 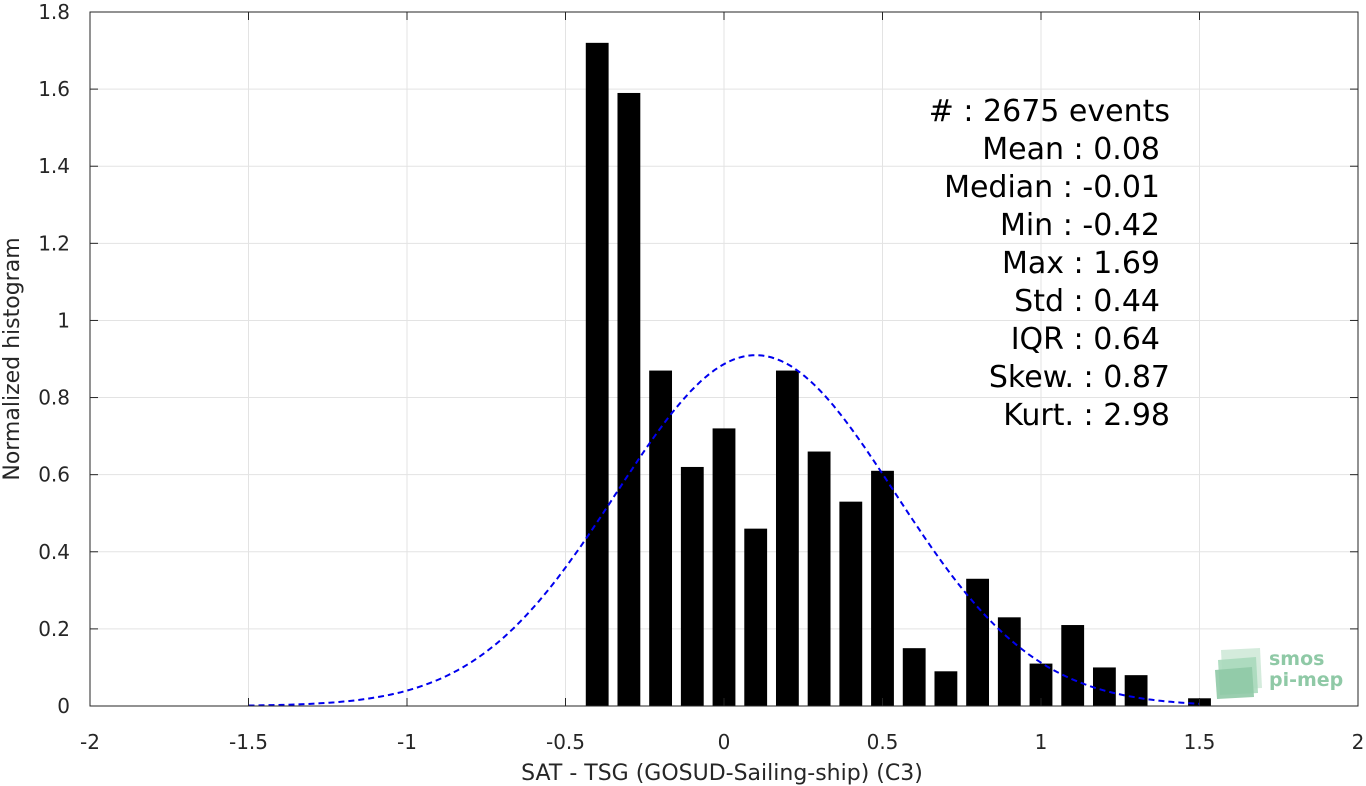 I want to click on y-tick-label: 1.4, so click(x=54, y=166).